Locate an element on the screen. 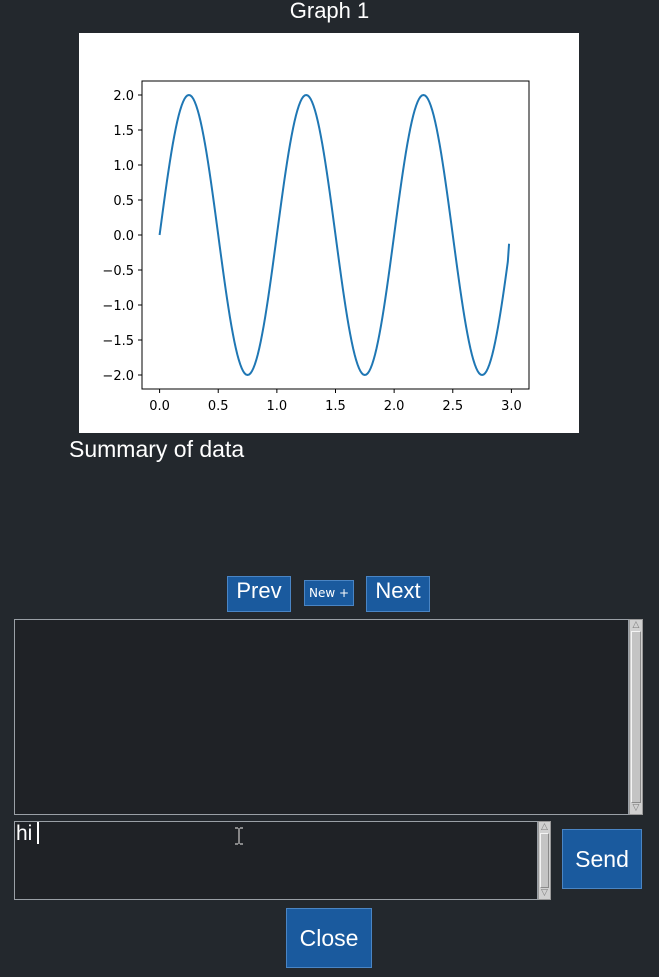 Image resolution: width=659 pixels, height=977 pixels. y-tick-label: −0.5 is located at coordinates (118, 271).